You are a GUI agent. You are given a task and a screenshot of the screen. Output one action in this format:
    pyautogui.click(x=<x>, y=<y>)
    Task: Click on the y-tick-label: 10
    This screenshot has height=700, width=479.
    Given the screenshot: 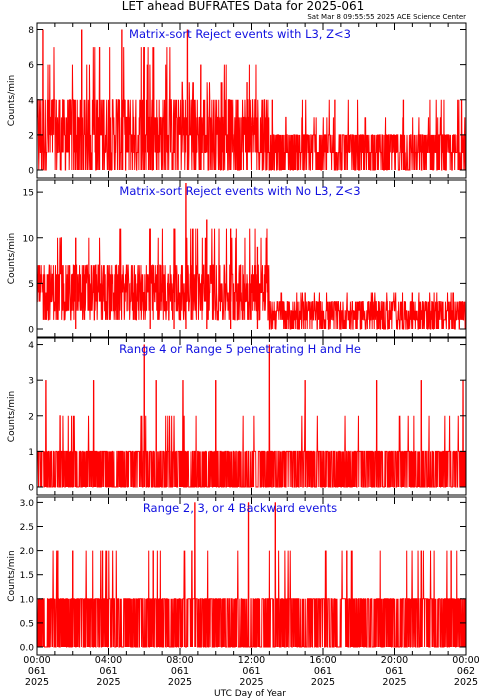 What is the action you would take?
    pyautogui.click(x=29, y=239)
    